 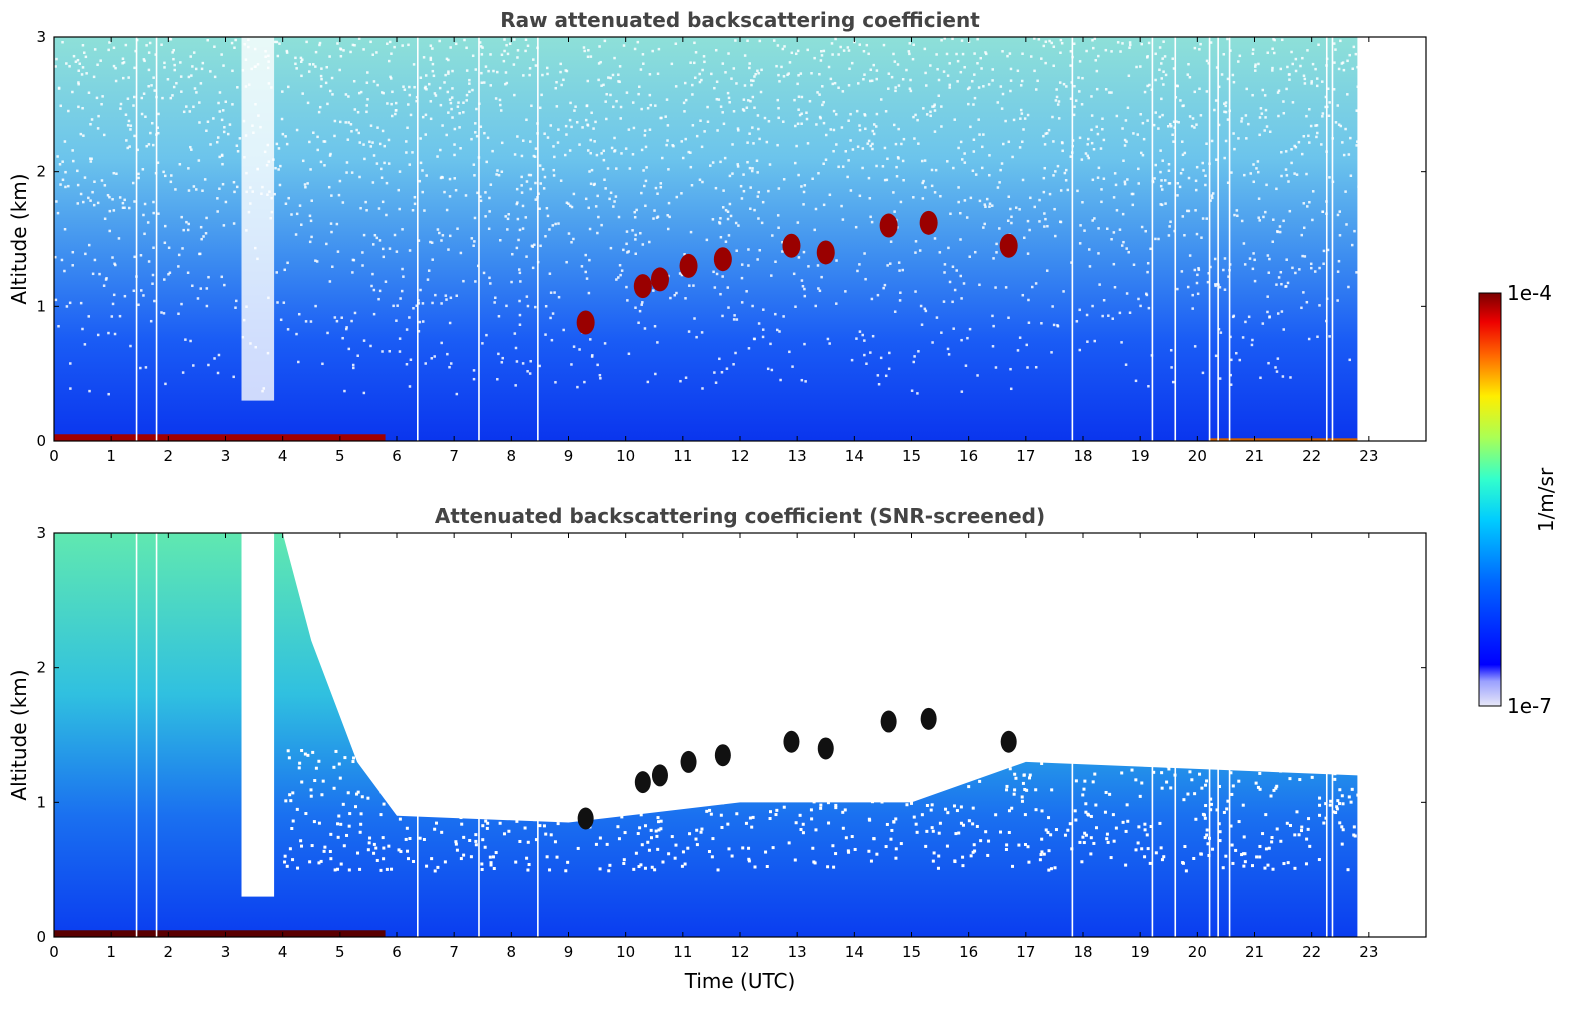 What do you see at coordinates (340, 952) in the screenshot?
I see `bot-xtick-label-5: 5` at bounding box center [340, 952].